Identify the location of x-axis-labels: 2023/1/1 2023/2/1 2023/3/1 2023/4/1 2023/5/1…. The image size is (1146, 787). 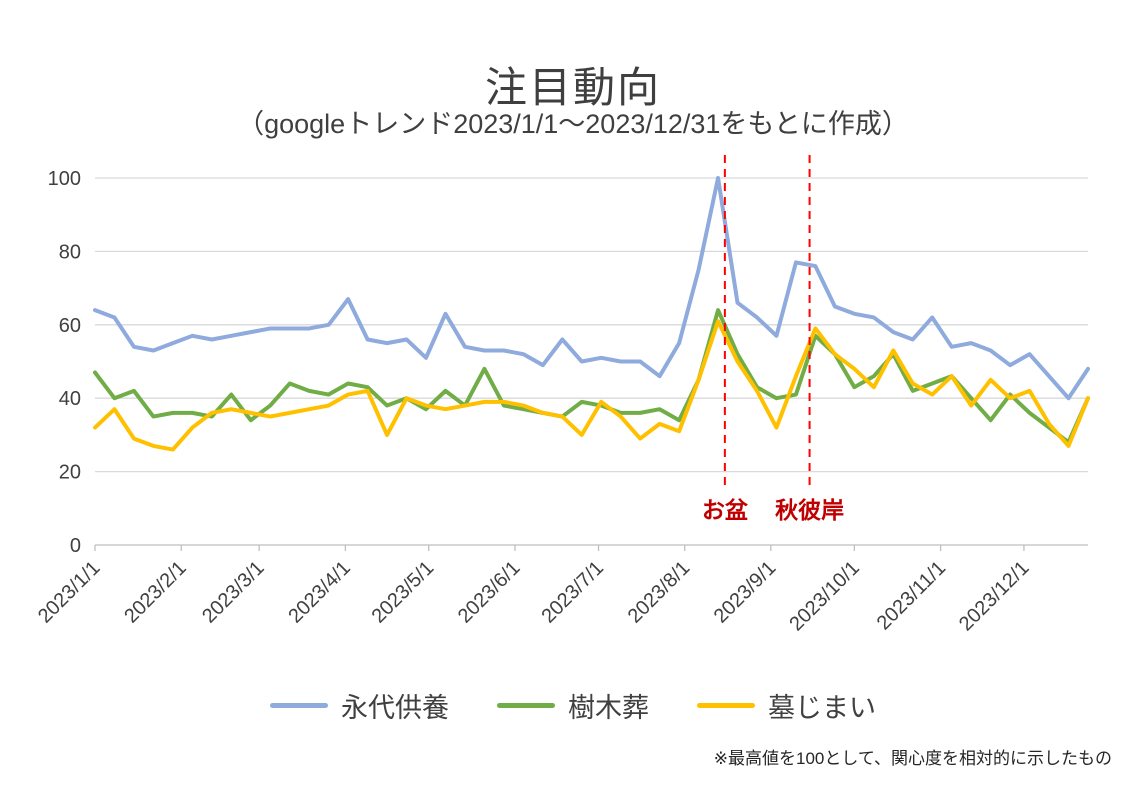
(533, 590).